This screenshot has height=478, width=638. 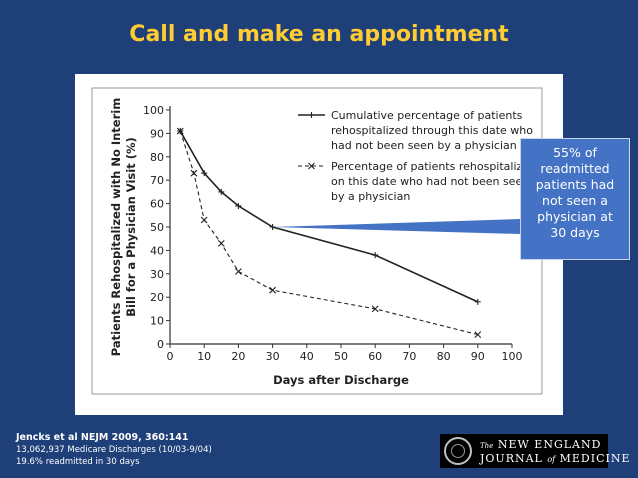 What do you see at coordinates (555, 458) in the screenshot?
I see `journal-logo-line2: JOURNAL of MEDICINE` at bounding box center [555, 458].